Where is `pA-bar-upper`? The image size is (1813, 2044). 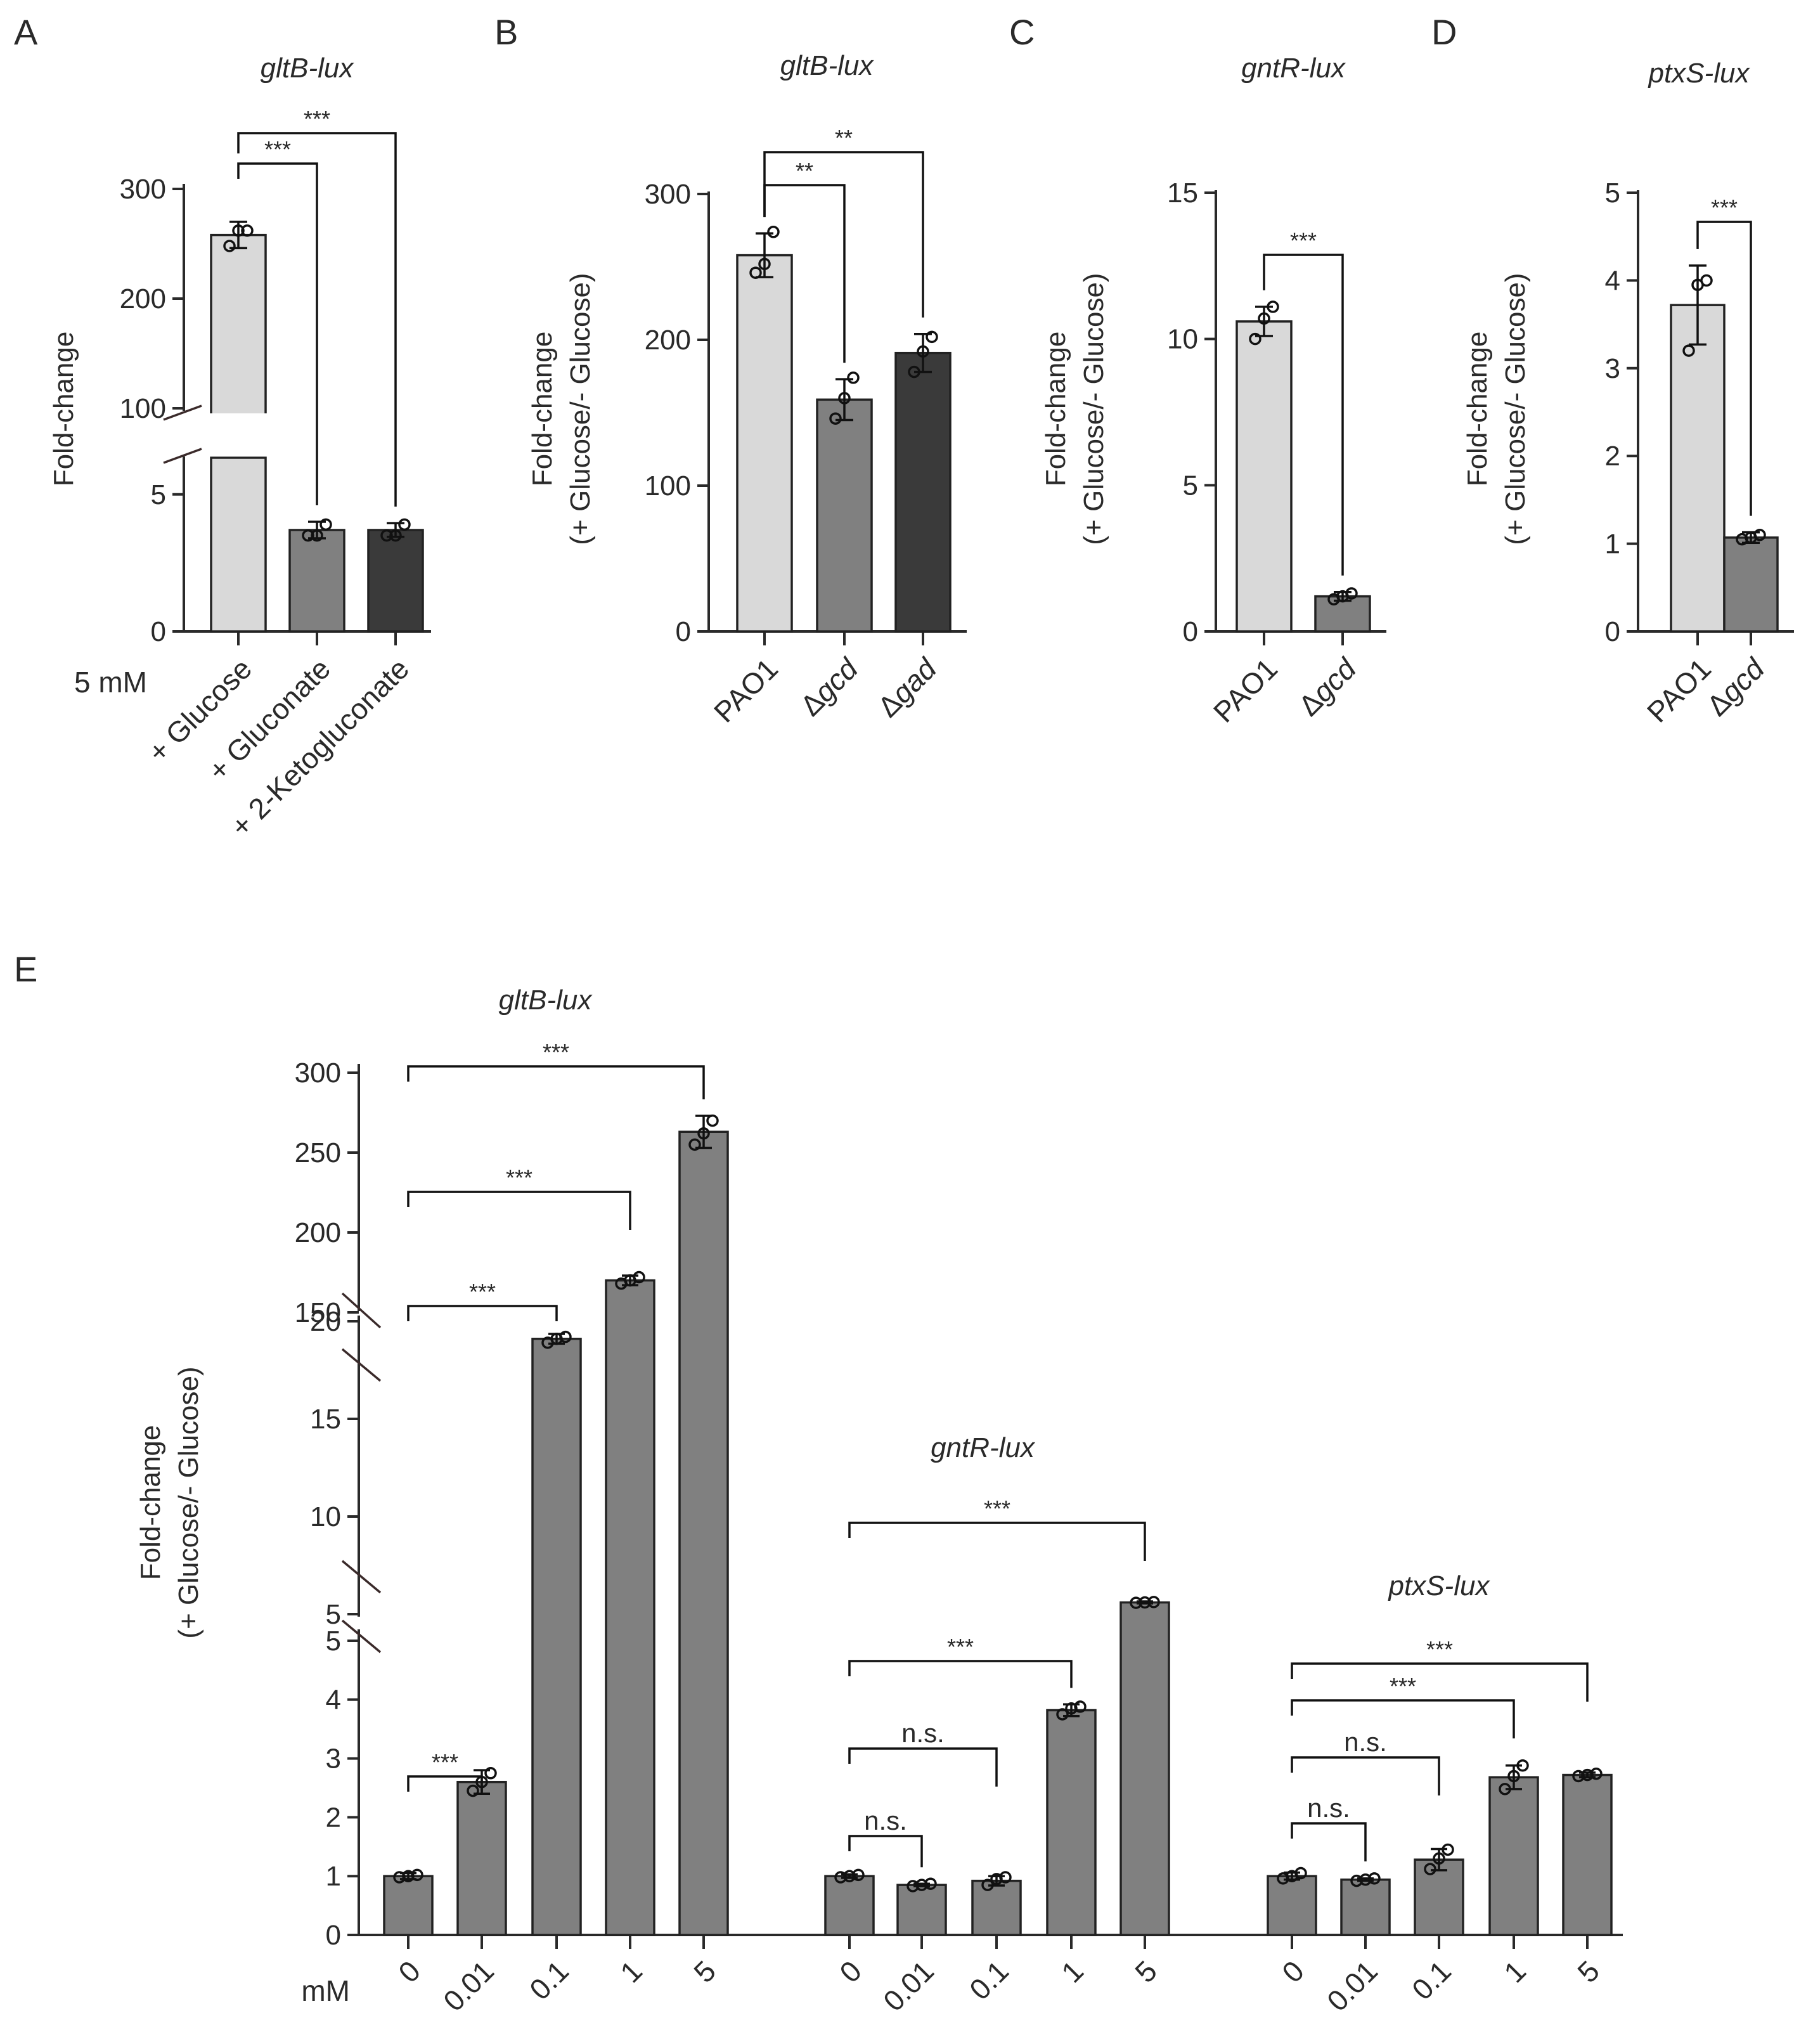
pA-bar-upper is located at coordinates (238, 325).